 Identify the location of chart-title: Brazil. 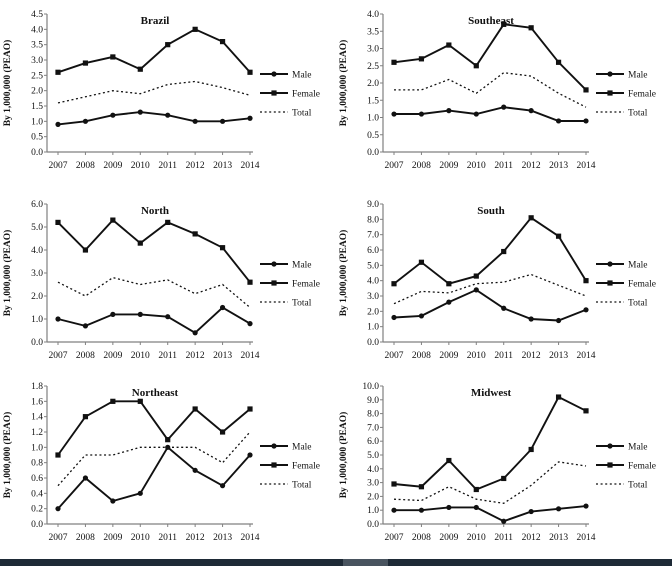
(155, 21).